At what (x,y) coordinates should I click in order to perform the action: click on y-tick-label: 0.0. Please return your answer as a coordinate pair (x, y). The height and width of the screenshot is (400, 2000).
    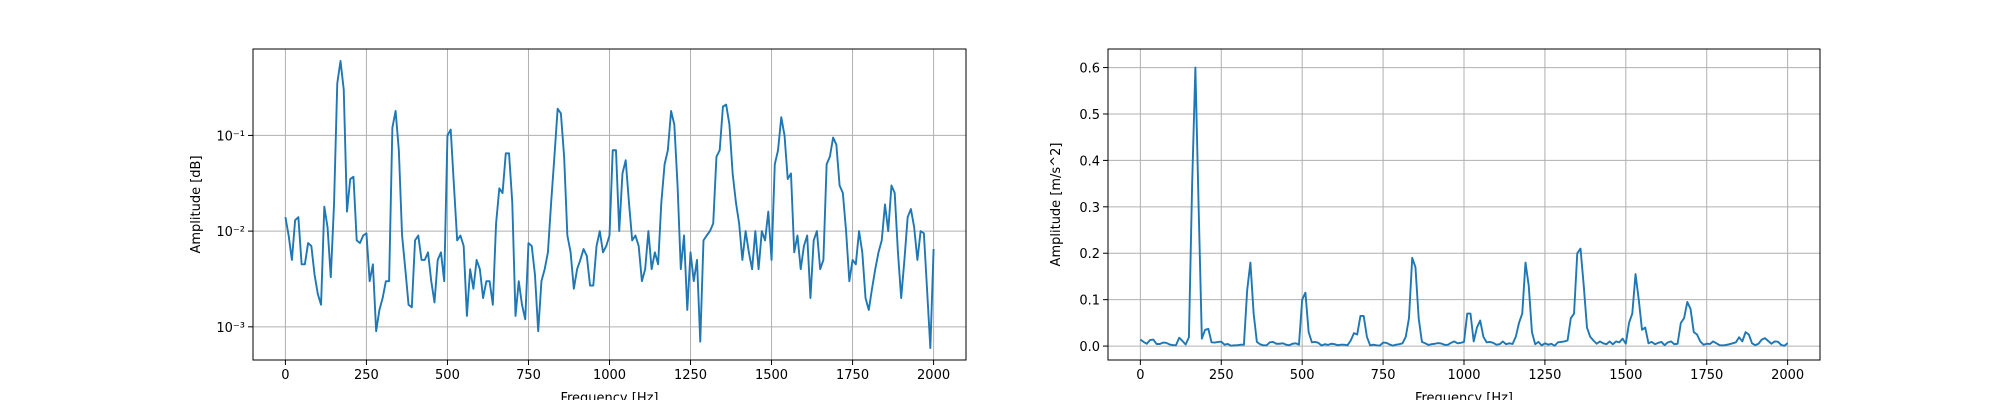
    Looking at the image, I should click on (1089, 347).